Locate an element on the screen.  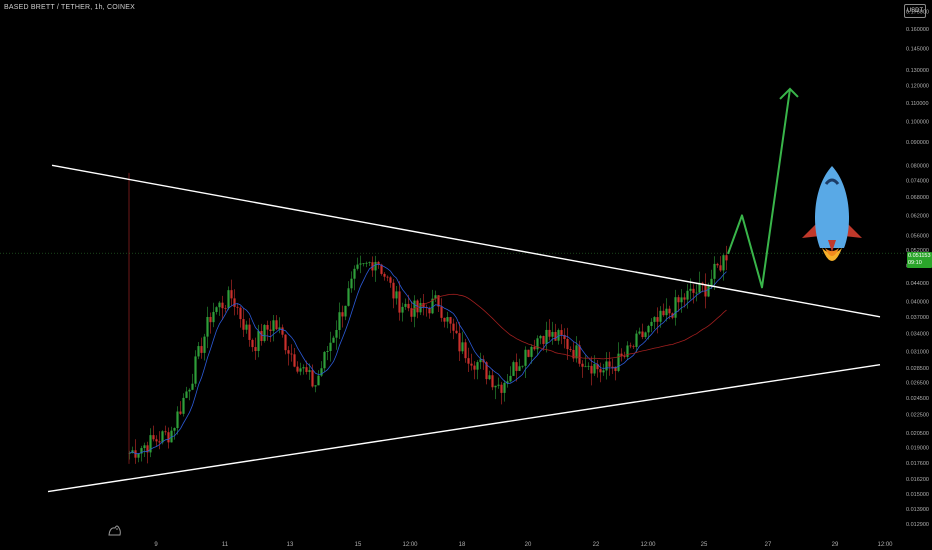
x-tick-label: 25 is located at coordinates (704, 545).